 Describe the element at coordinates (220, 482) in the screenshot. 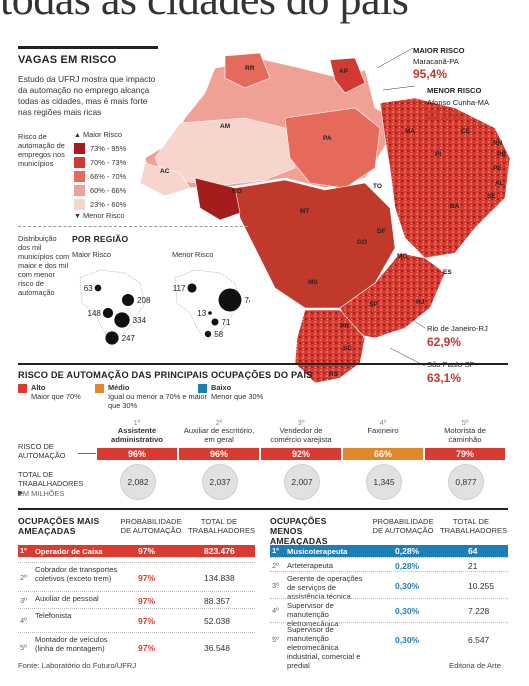

I see `ocup-total-value: 2,037` at that location.